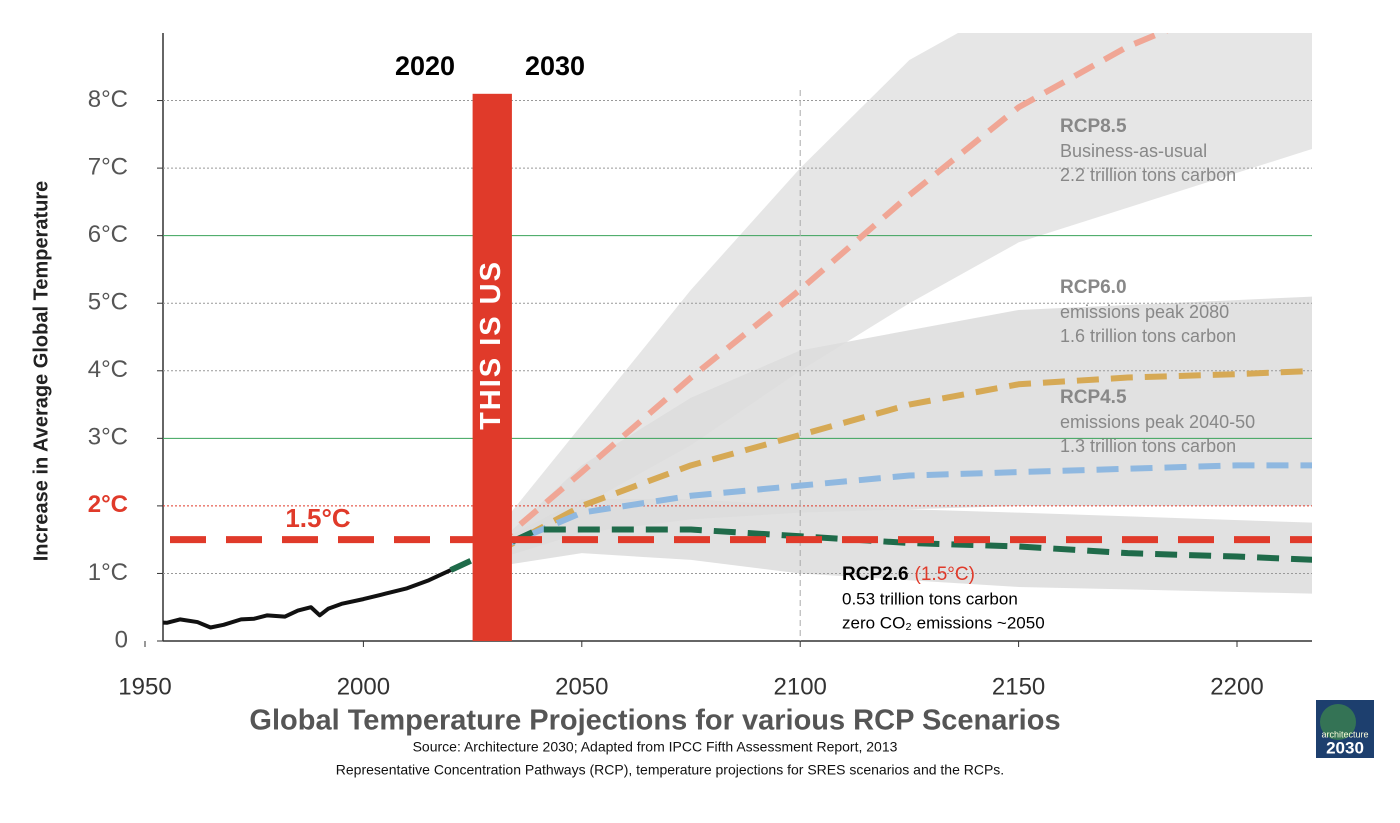 This screenshot has width=1400, height=823. What do you see at coordinates (108, 572) in the screenshot?
I see `y-tick-label: 1°C` at bounding box center [108, 572].